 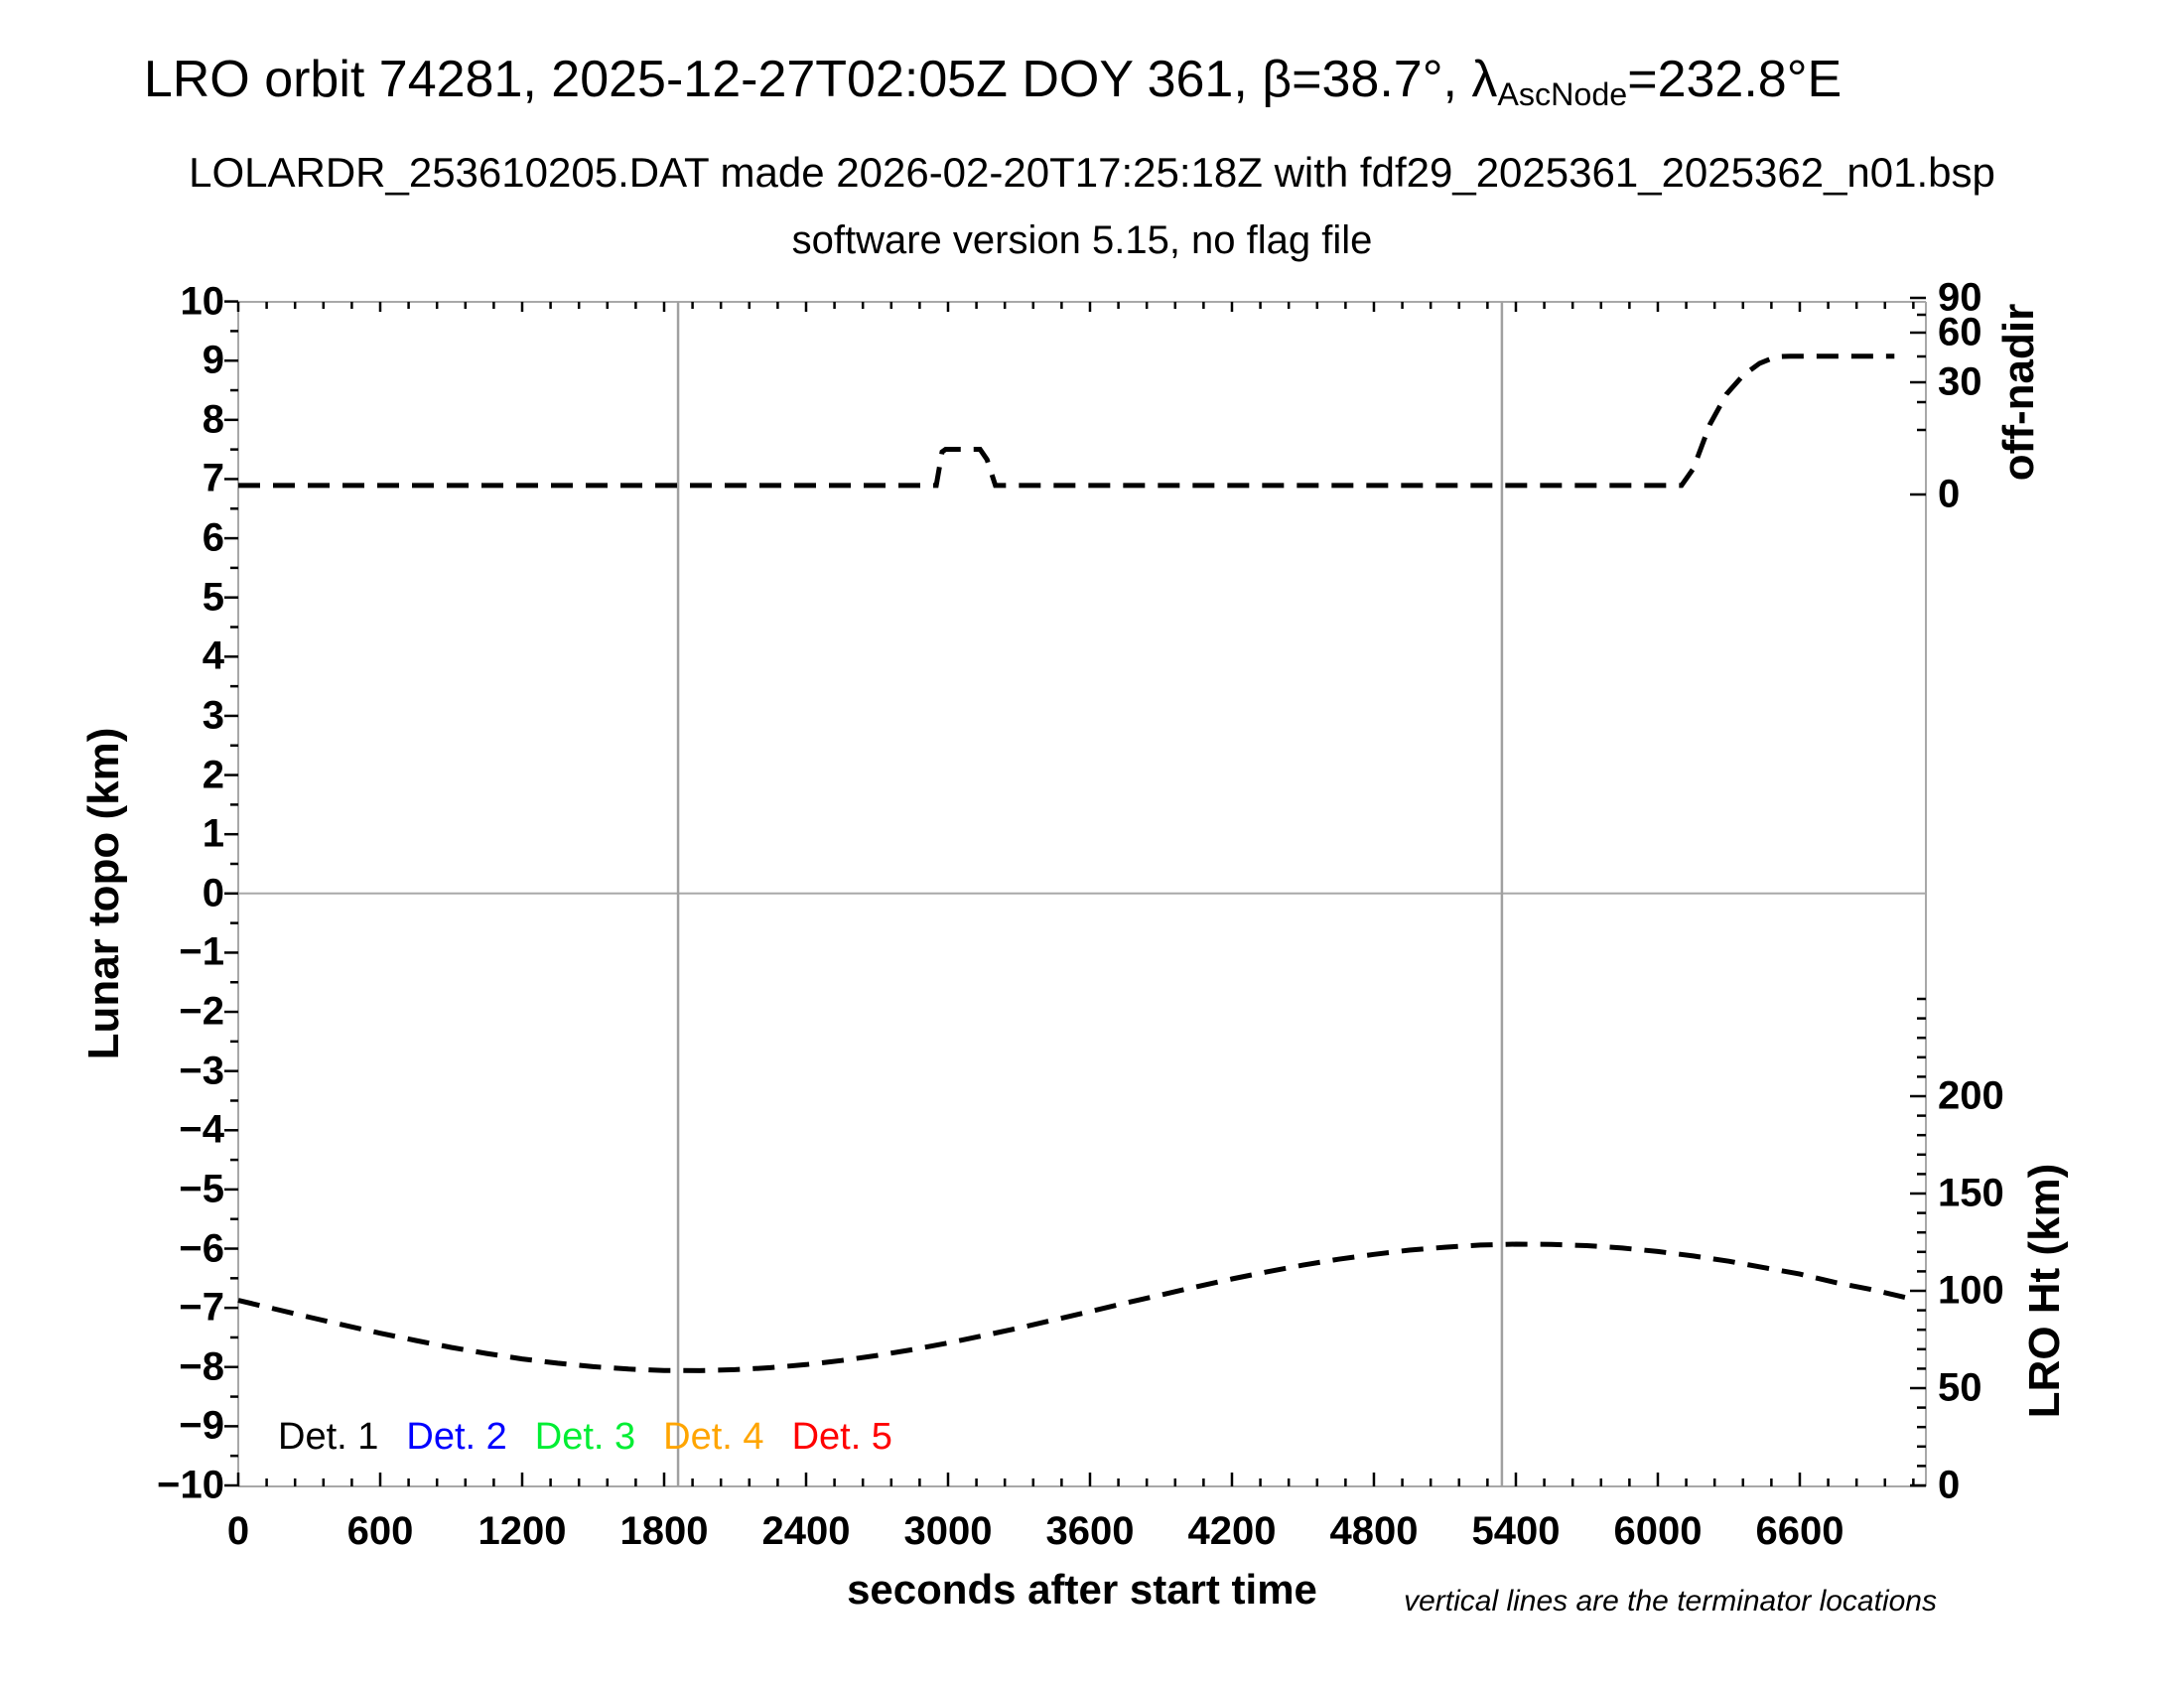 What do you see at coordinates (1971, 1290) in the screenshot?
I see `lro-ht-tick-label: 100` at bounding box center [1971, 1290].